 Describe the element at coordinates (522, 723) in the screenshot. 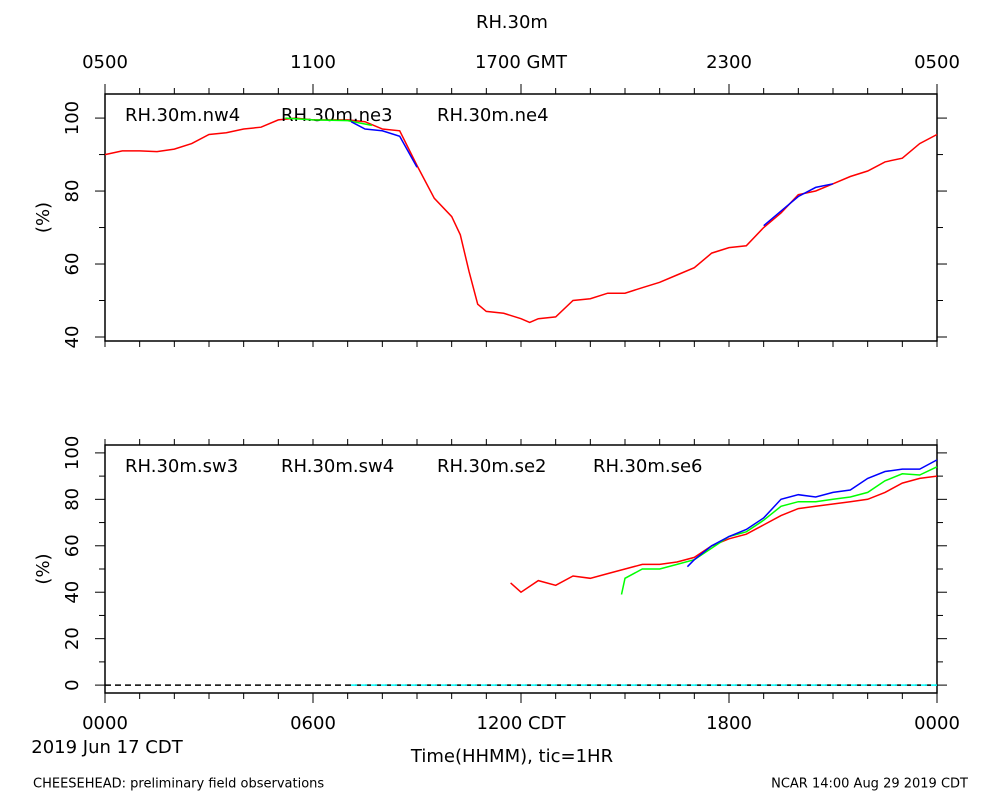

I see `x-tick-label: 1200 CDT` at that location.